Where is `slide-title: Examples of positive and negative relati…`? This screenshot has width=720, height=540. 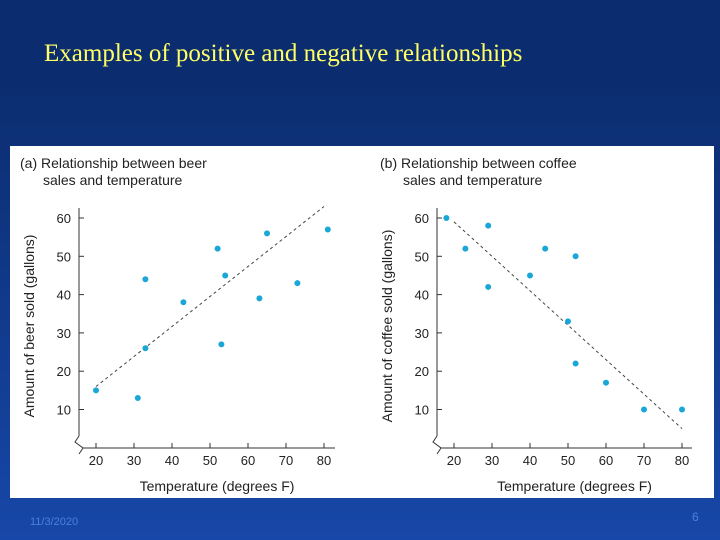
slide-title: Examples of positive and negative relati… is located at coordinates (283, 53).